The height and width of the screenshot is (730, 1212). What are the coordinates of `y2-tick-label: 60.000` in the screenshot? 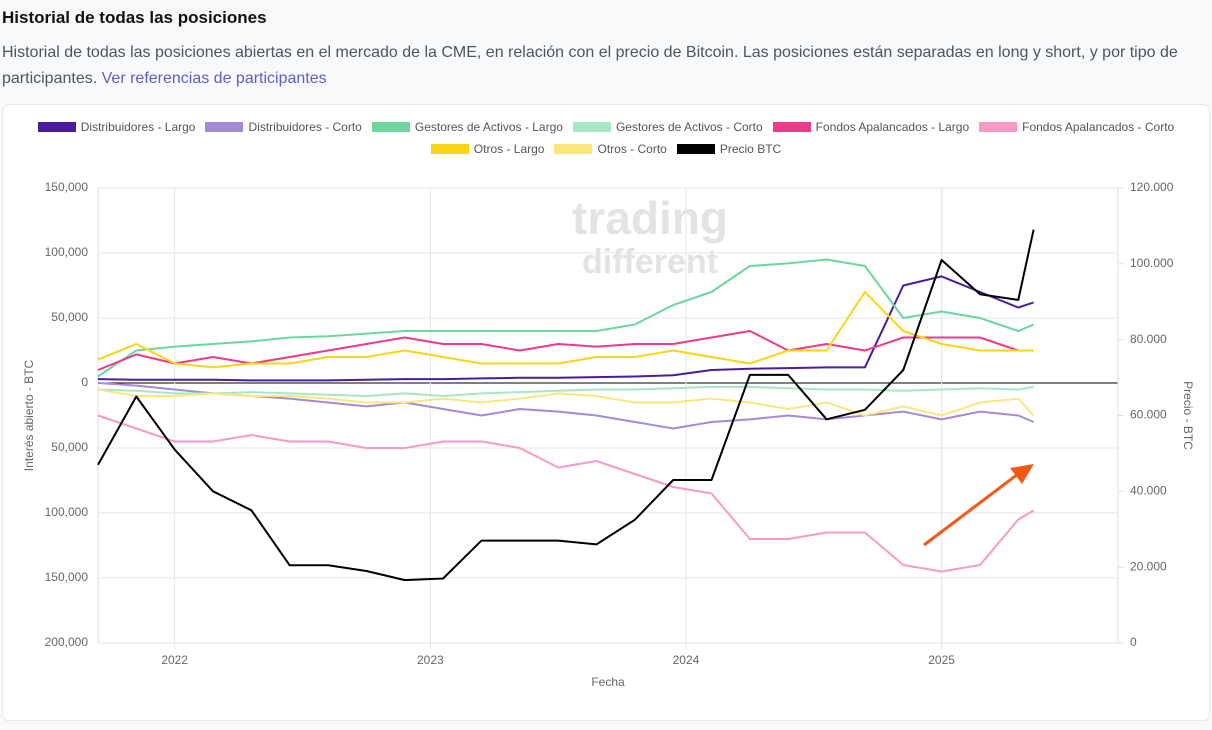 It's located at (1148, 415).